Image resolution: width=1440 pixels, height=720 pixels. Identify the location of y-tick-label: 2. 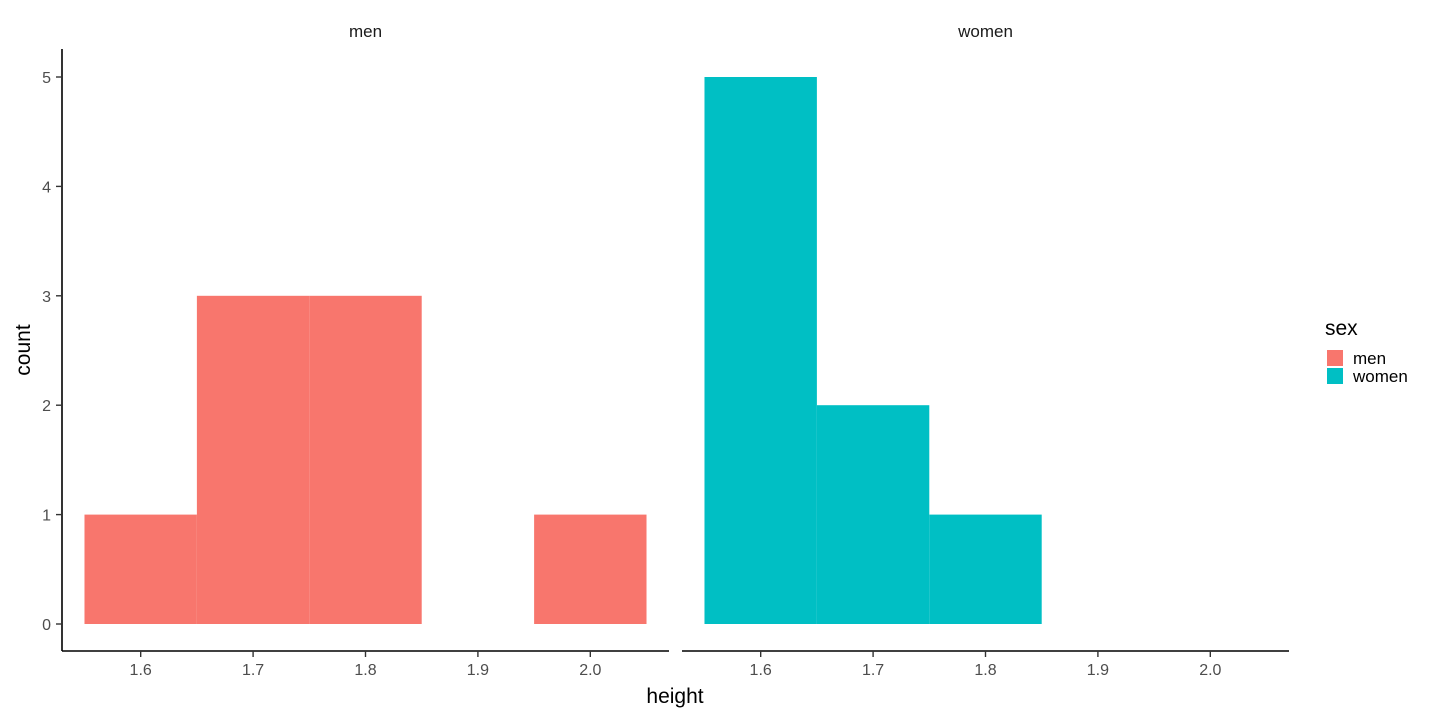
(46, 406).